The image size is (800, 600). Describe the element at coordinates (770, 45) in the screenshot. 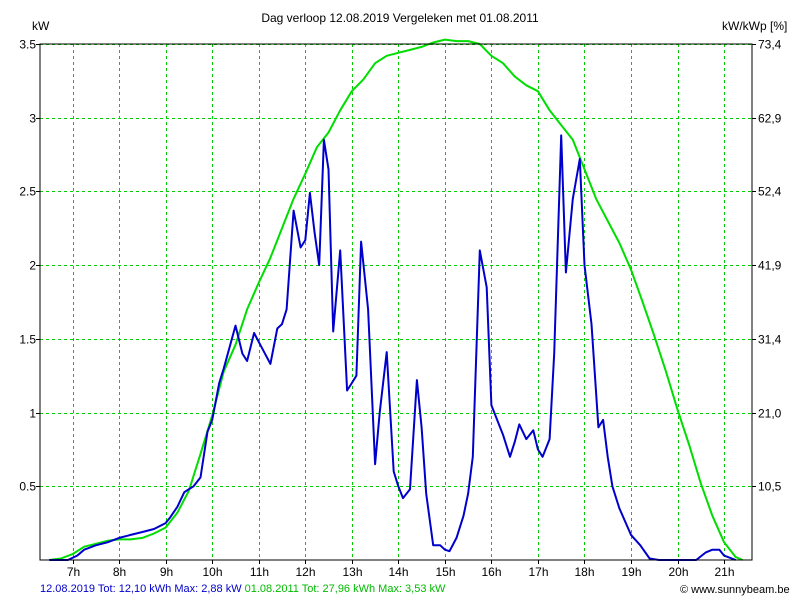

I see `y-tick-label-right: 73,4` at that location.